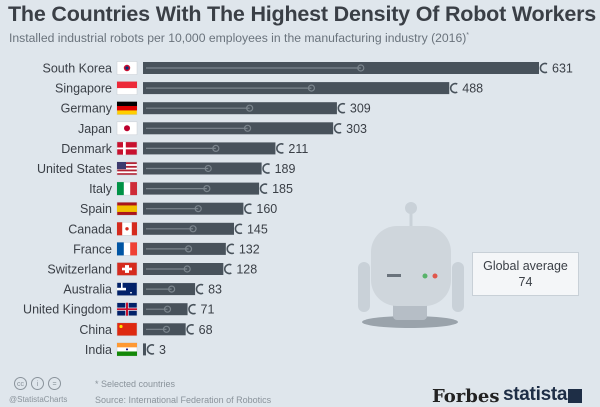 The image size is (600, 407). Describe the element at coordinates (208, 310) in the screenshot. I see `value-label: 71` at that location.